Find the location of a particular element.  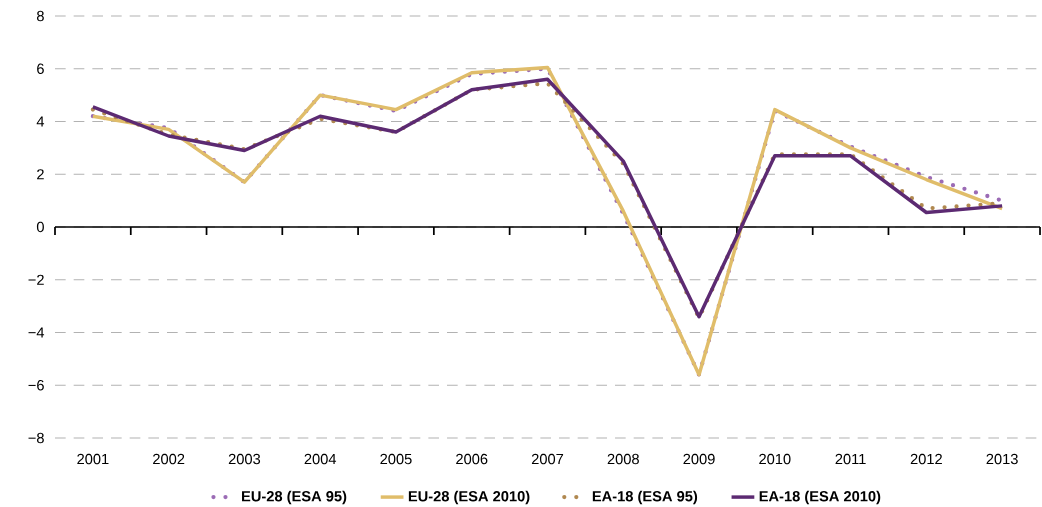

y-tick-label: 2 is located at coordinates (40, 174).